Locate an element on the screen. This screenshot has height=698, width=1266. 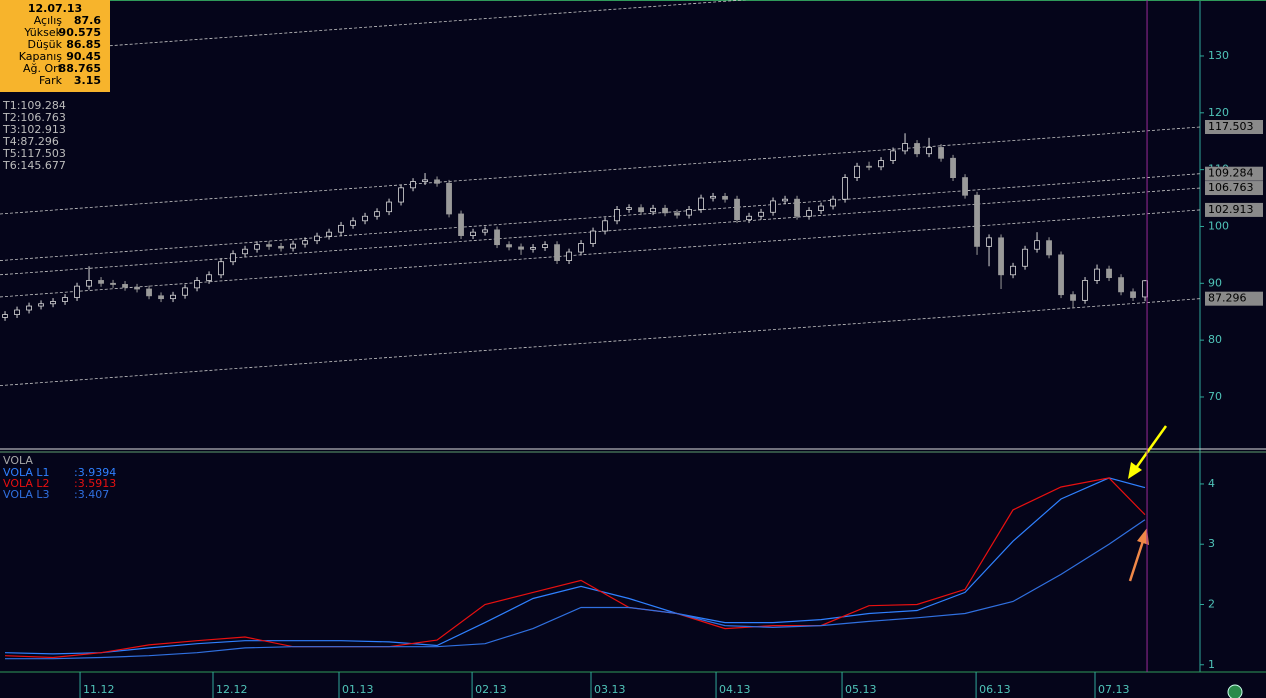
legend-name: VOLA L1 is located at coordinates (26, 472).